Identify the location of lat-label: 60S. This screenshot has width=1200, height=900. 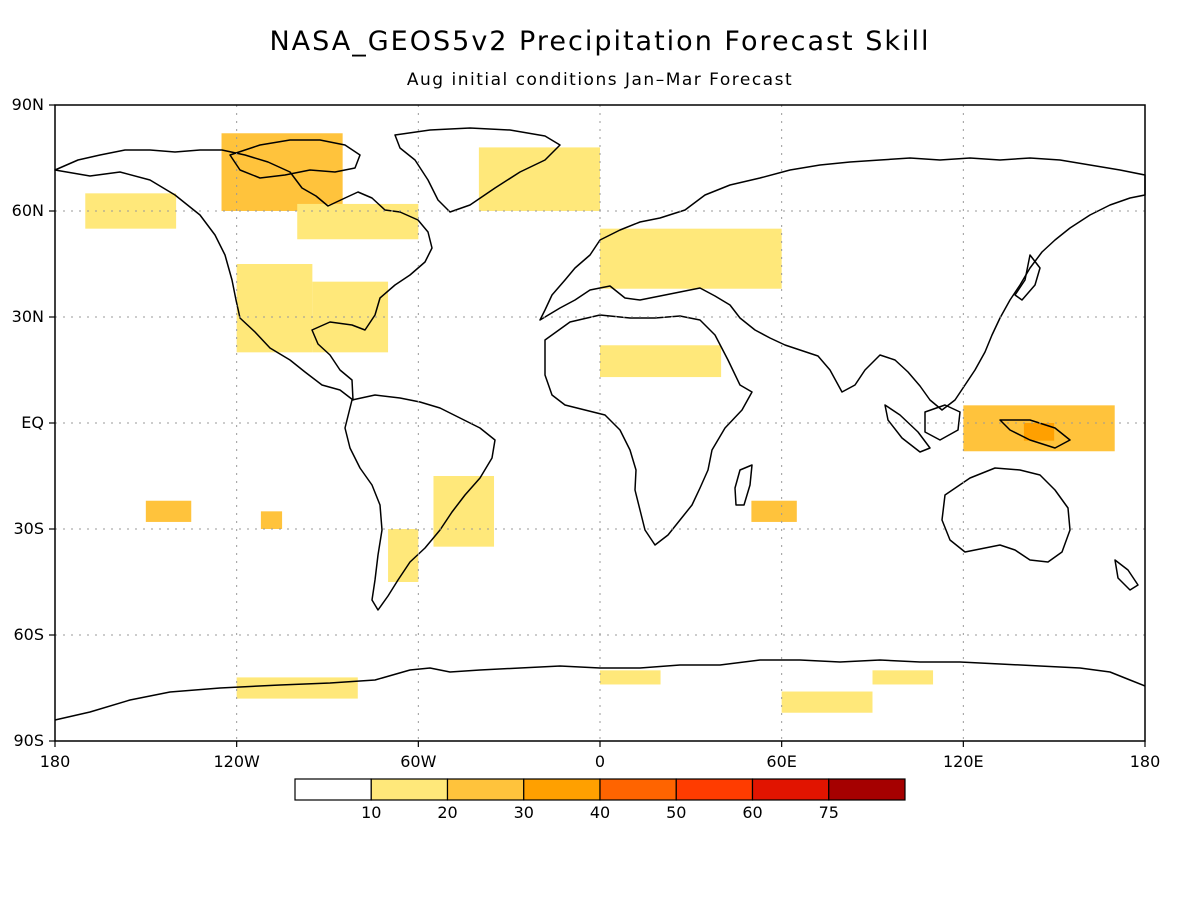
(28, 634).